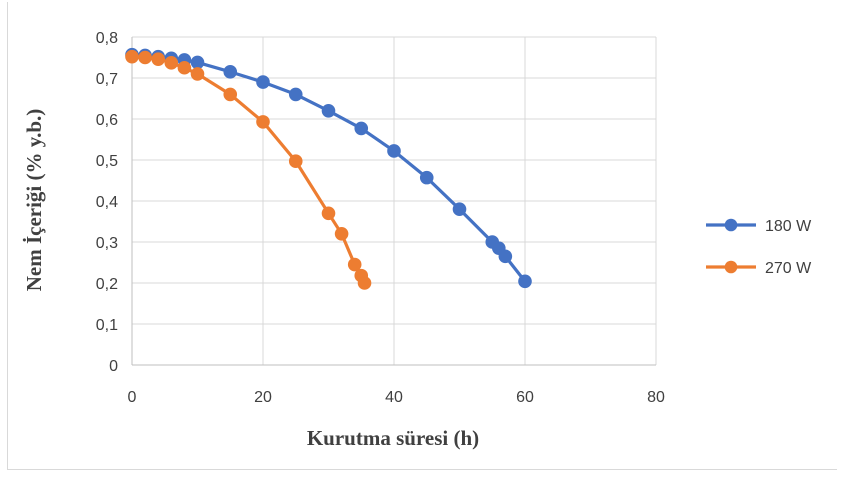 This screenshot has height=478, width=844. Describe the element at coordinates (759, 226) in the screenshot. I see `legend-item: 180 W` at that location.